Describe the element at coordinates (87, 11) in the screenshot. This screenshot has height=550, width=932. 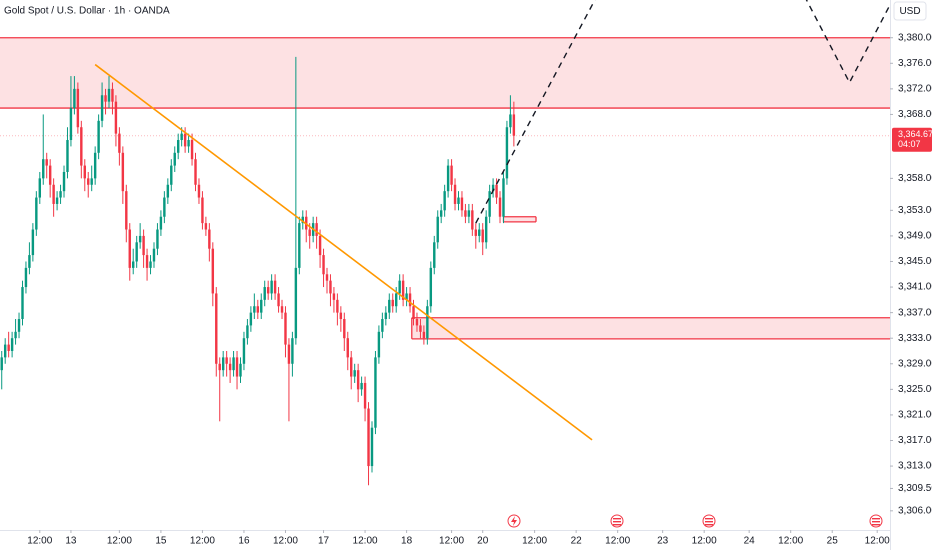
I see `chart-title: Gold Spot / U.S. Dollar · 1h · OANDA` at that location.